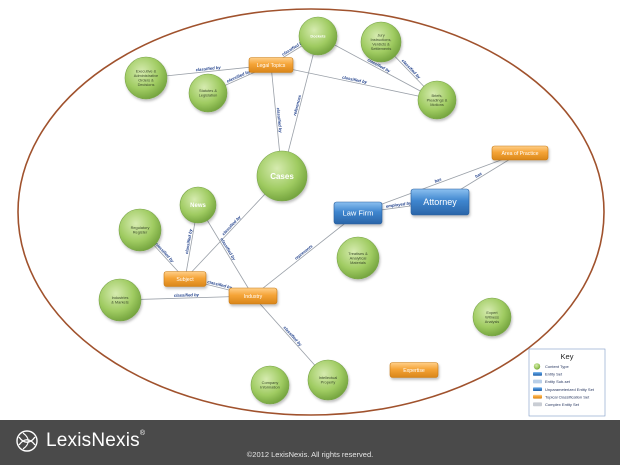 The image size is (620, 465). I want to click on edge-area_practice-law_firm: has, so click(439, 183).